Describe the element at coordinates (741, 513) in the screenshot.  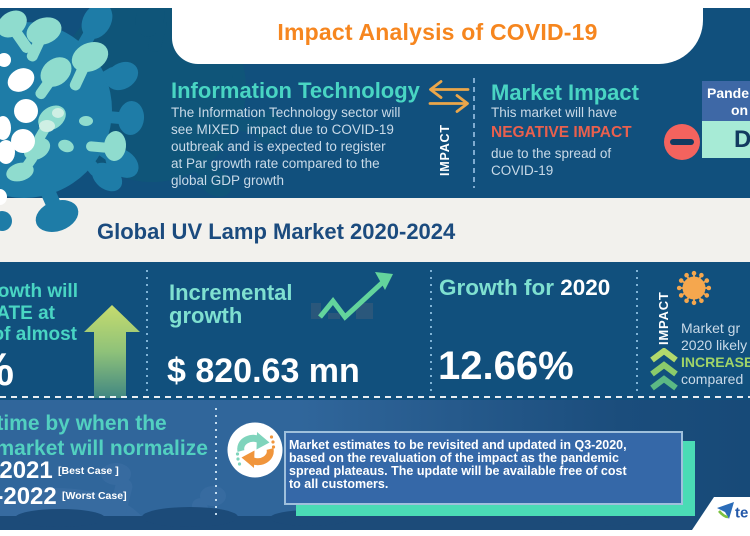
I see `svg-text: te` at that location.